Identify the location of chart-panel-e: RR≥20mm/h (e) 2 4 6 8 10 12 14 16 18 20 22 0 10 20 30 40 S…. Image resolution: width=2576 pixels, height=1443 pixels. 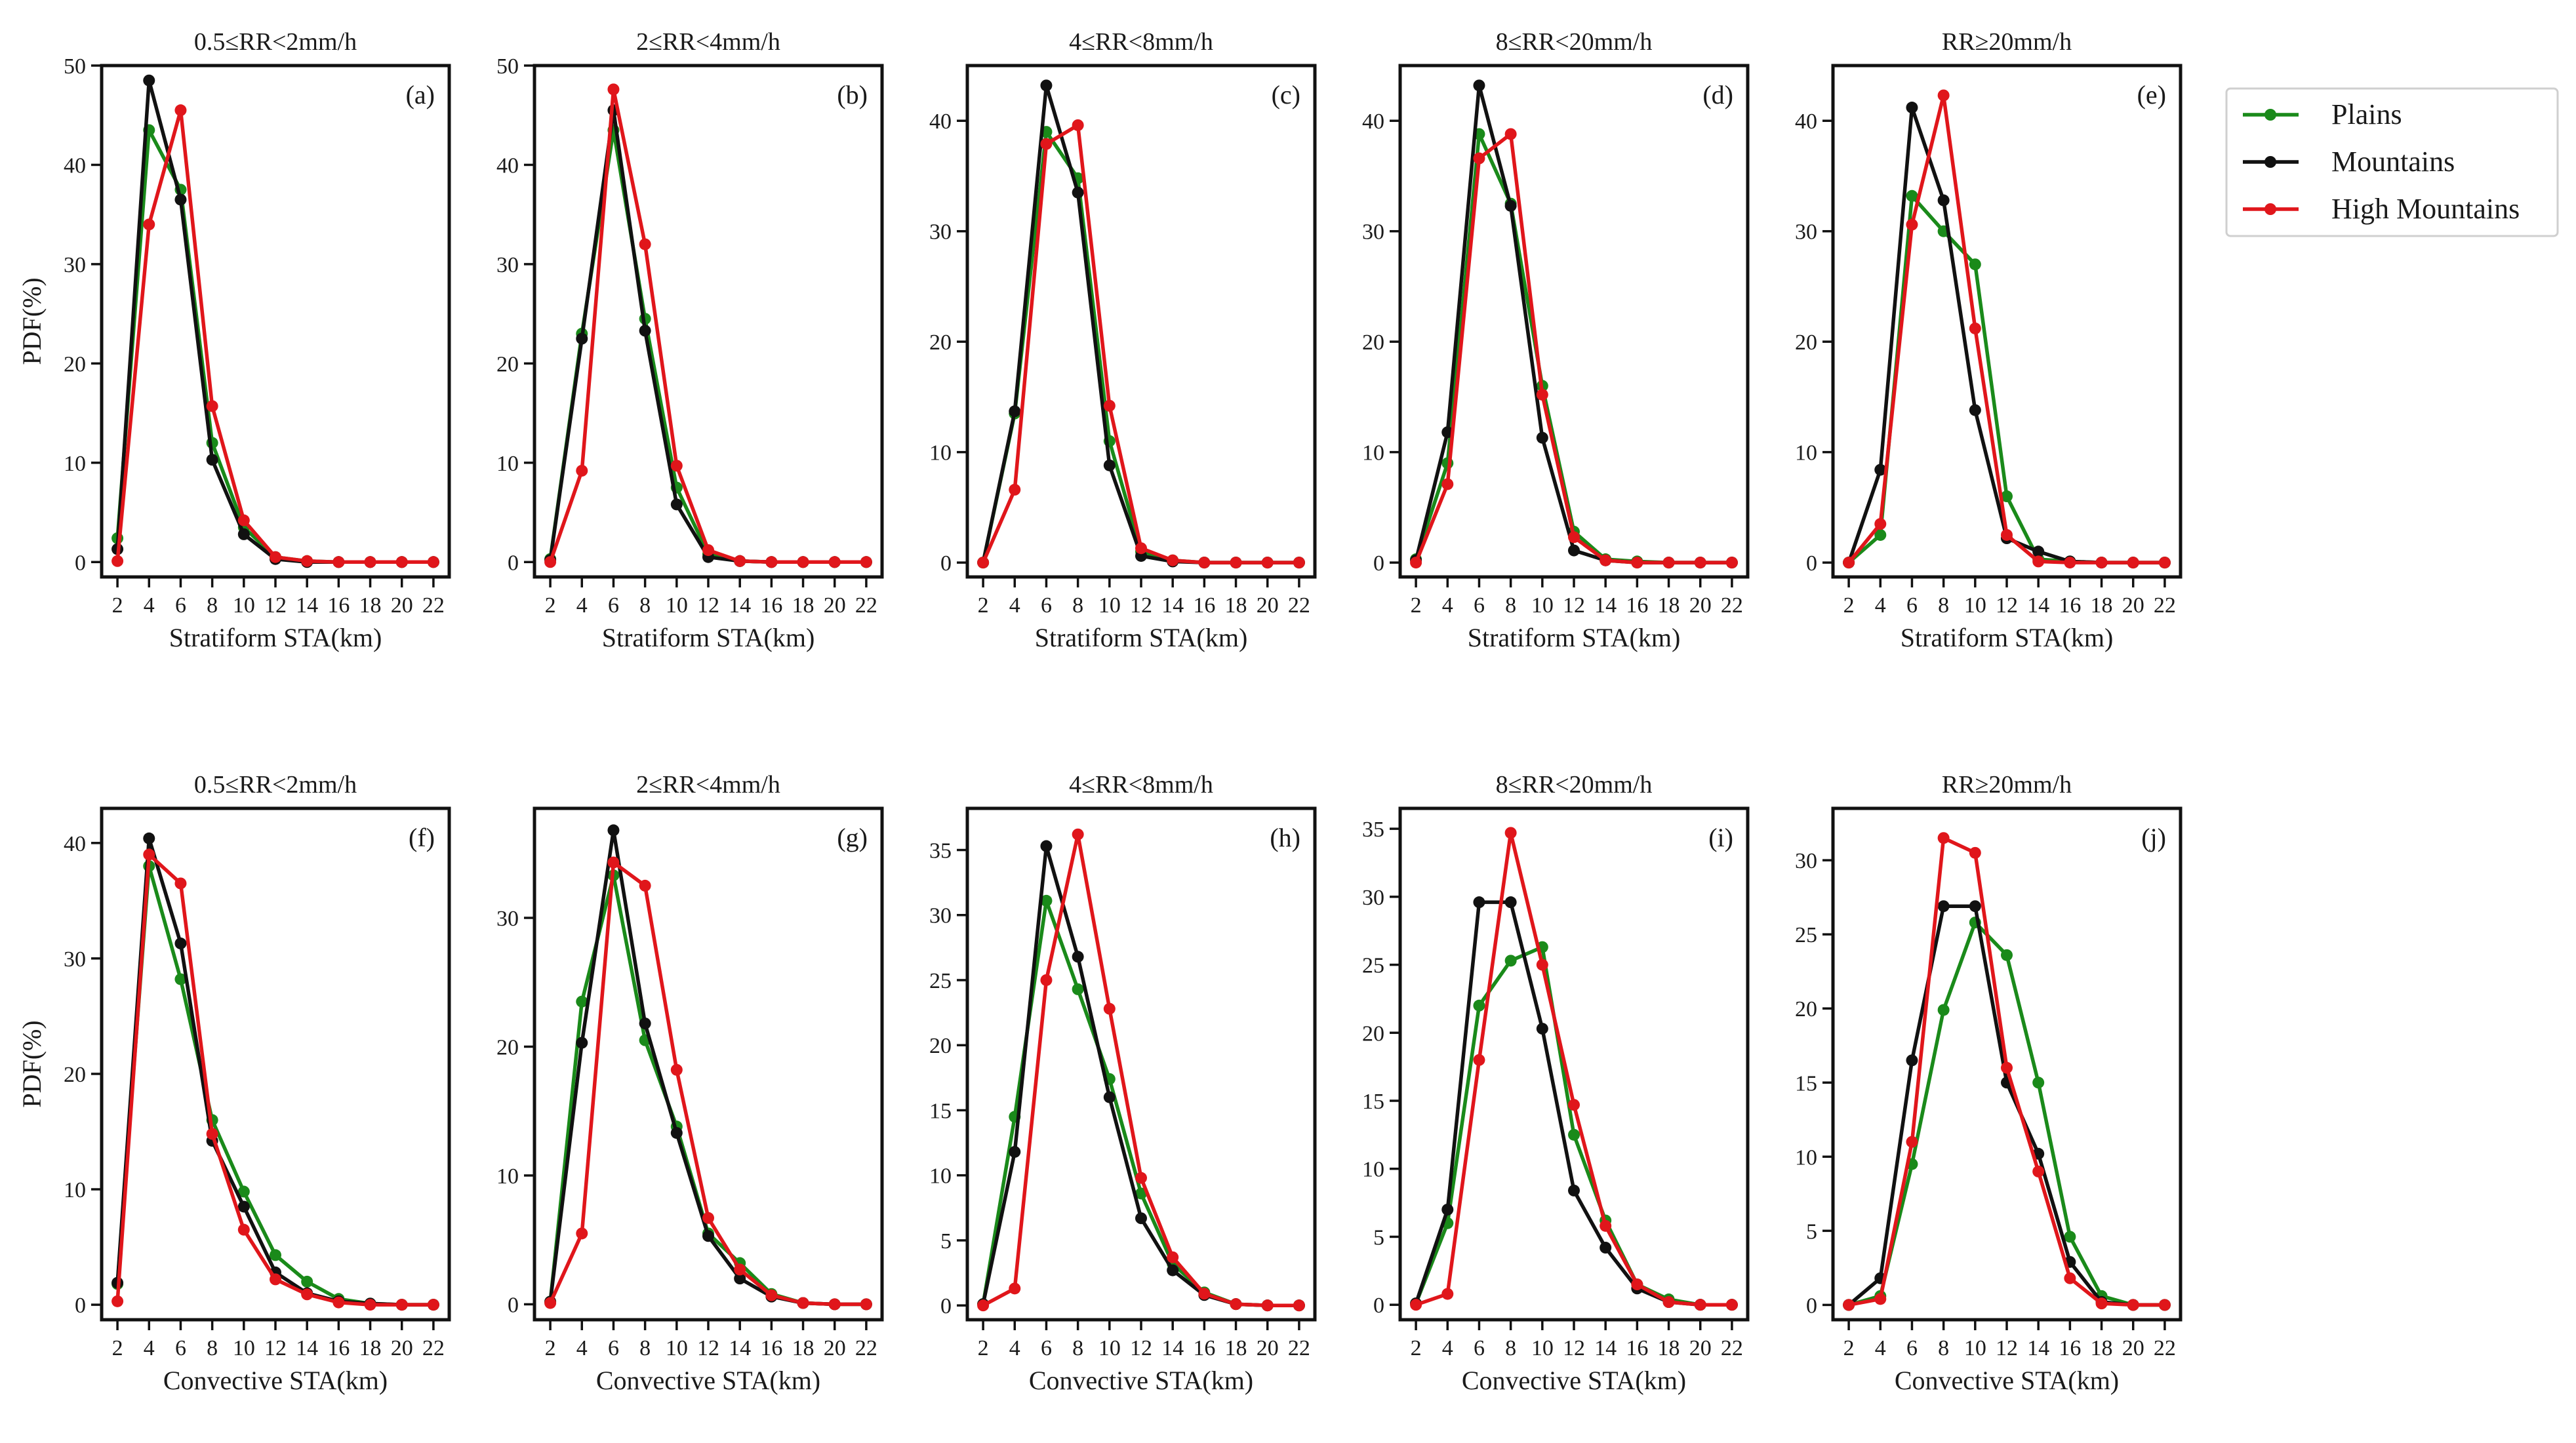
(1989, 340).